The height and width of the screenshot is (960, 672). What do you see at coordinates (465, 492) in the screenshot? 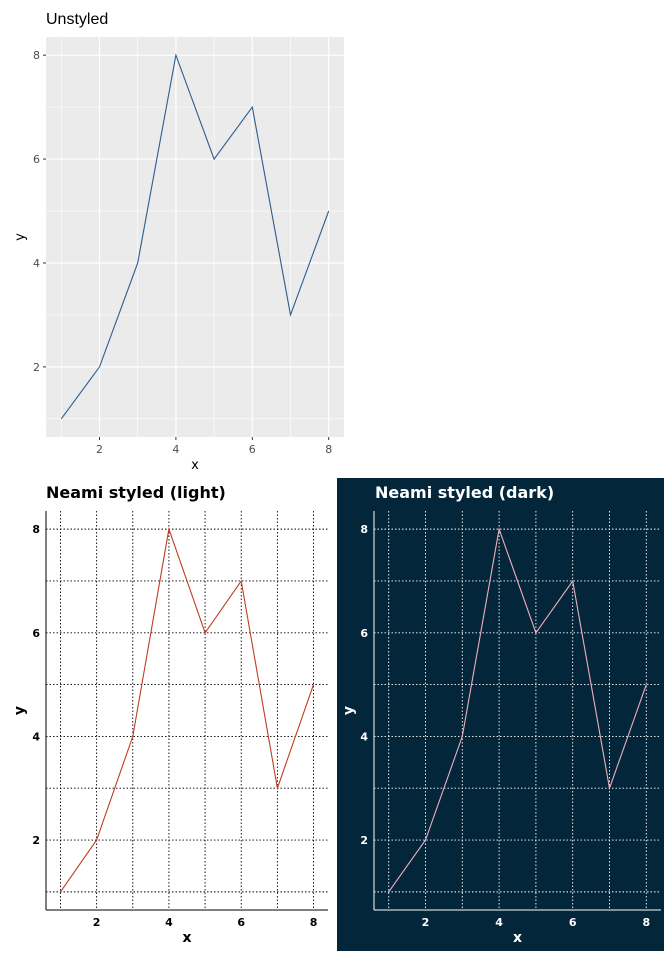
I see `chart-title: Neami styled (dark)` at bounding box center [465, 492].